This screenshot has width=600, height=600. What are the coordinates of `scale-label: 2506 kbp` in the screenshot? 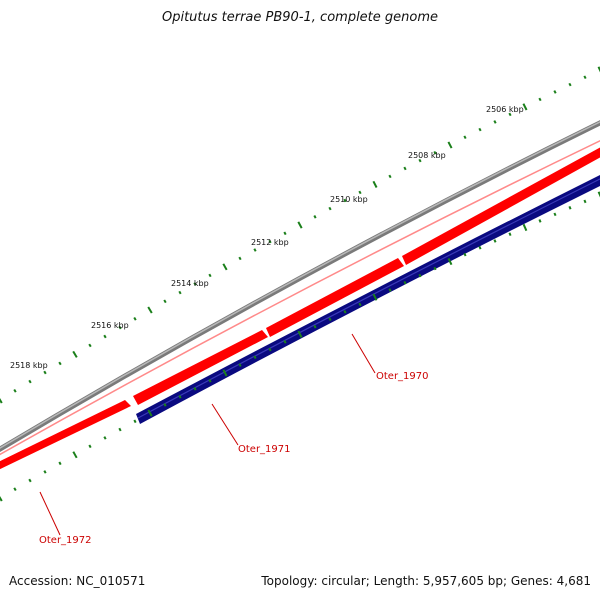 It's located at (505, 109).